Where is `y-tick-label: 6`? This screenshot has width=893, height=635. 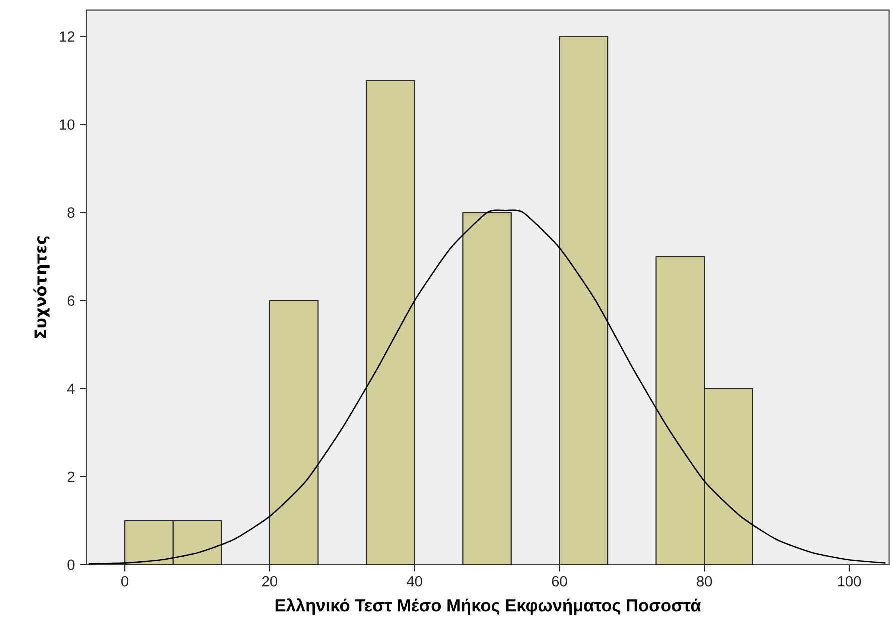 y-tick-label: 6 is located at coordinates (71, 301).